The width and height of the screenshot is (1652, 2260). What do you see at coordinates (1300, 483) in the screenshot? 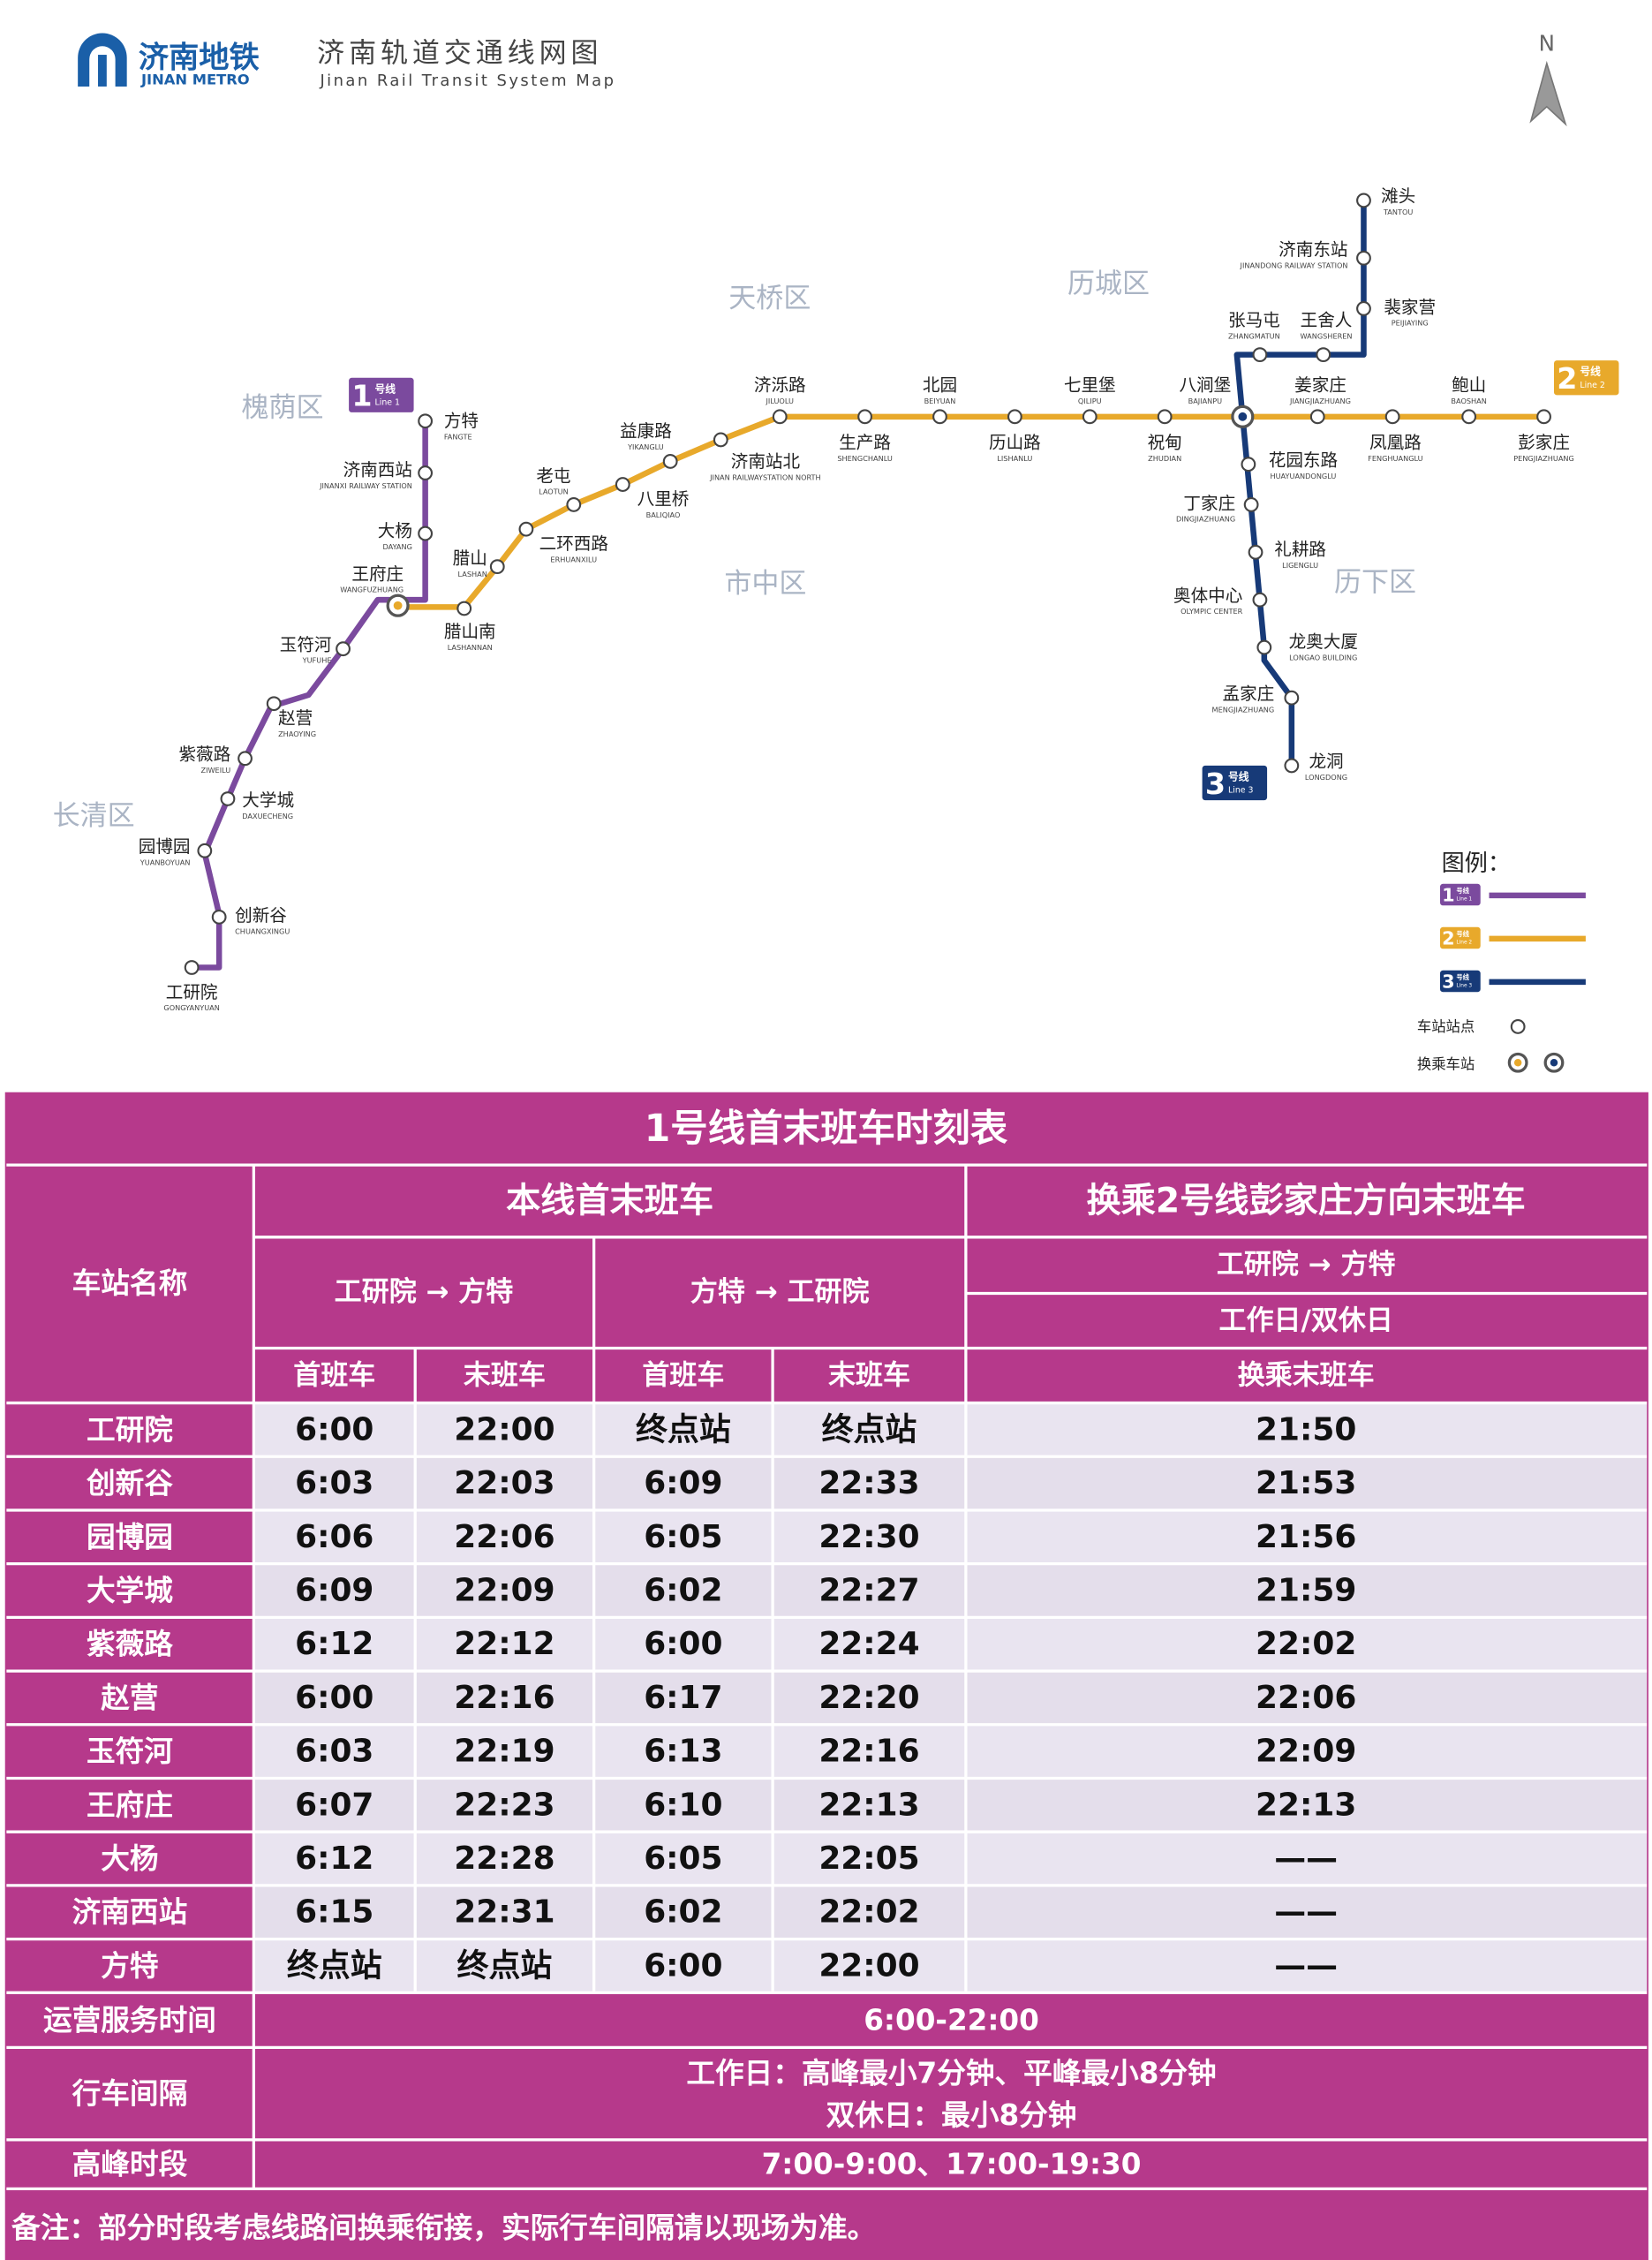
I see `line-path` at bounding box center [1300, 483].